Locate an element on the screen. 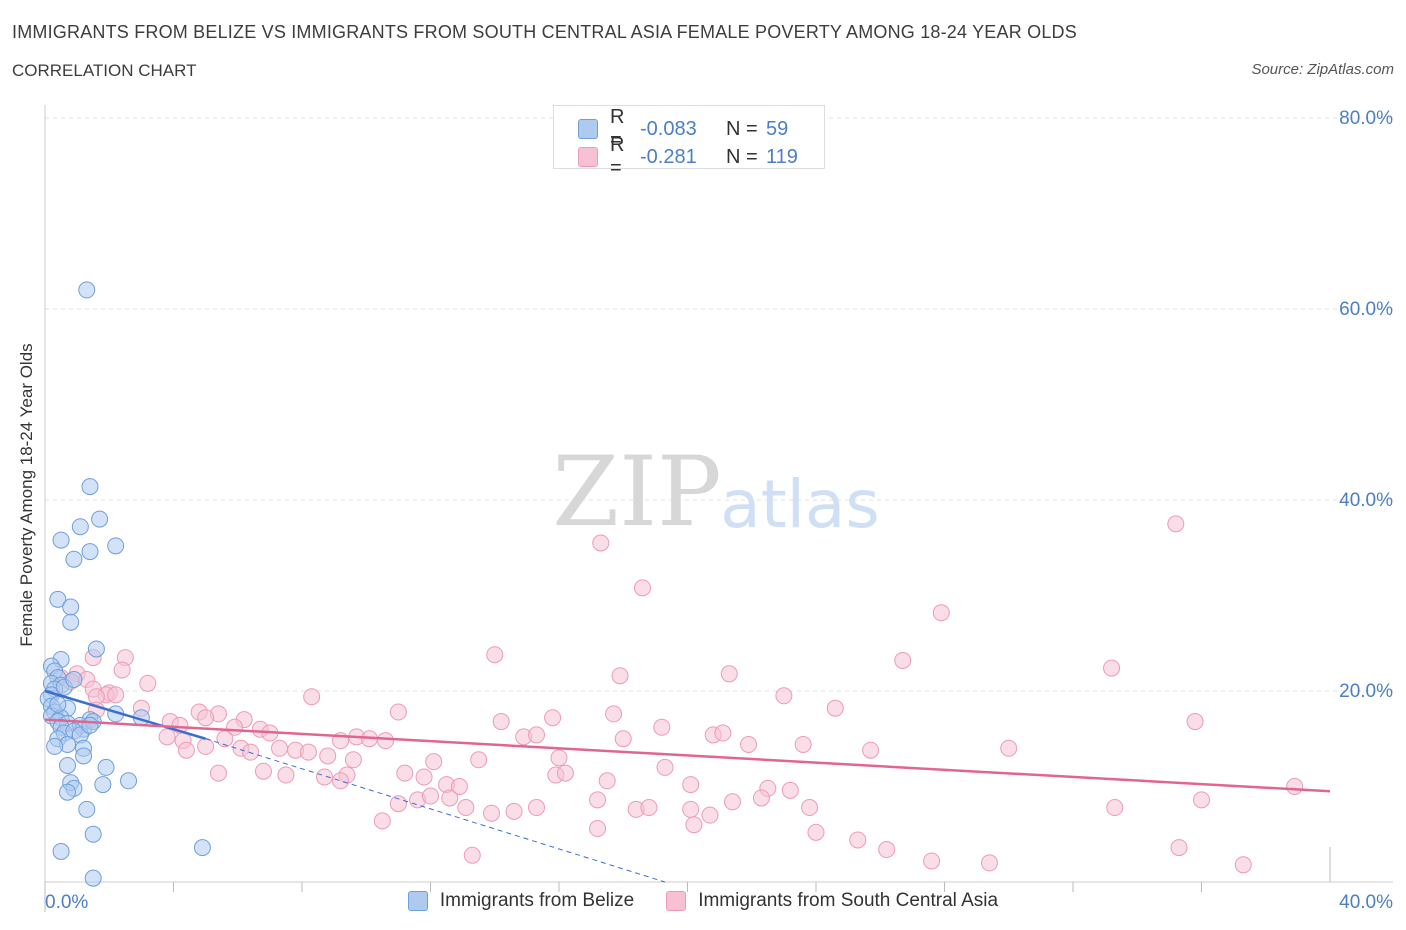 The width and height of the screenshot is (1406, 930). stats-row-belize: R = -0.083 N = 59 is located at coordinates (683, 128).